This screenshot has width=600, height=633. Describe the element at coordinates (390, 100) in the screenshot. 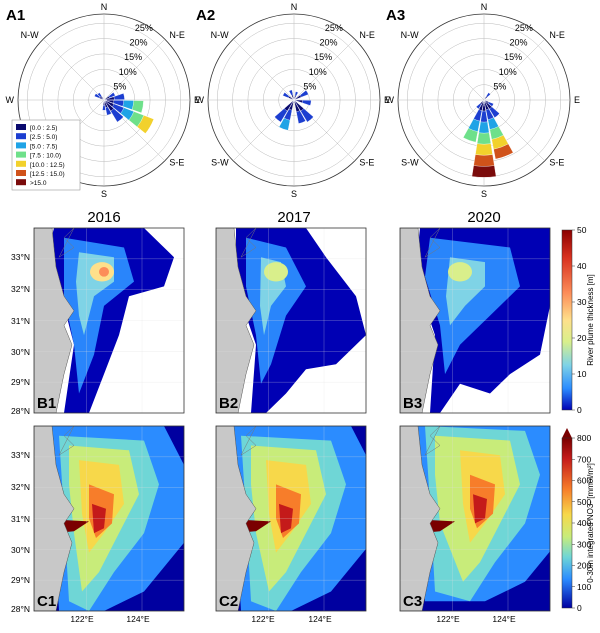

I see `compass-w-a3: W` at that location.